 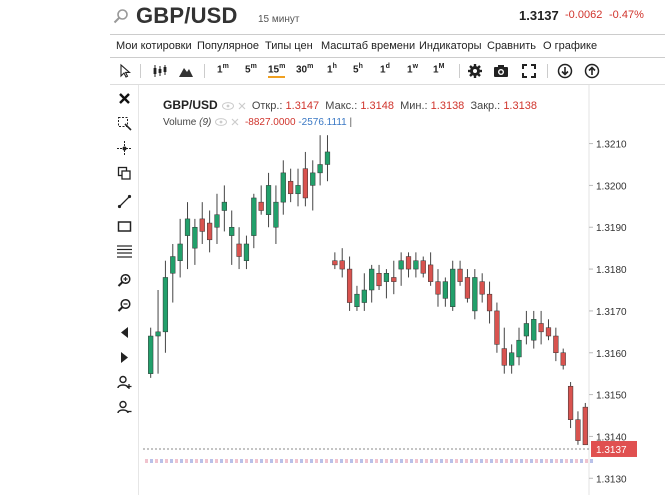 I want to click on interval-1h: 1h, so click(x=332, y=69).